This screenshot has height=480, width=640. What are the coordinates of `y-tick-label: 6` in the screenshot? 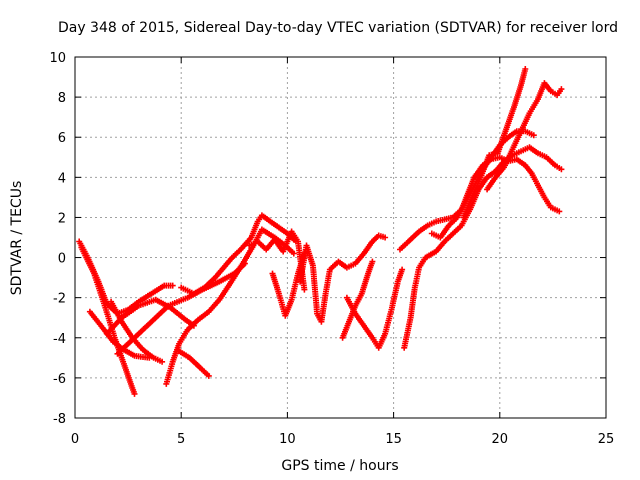 It's located at (62, 138).